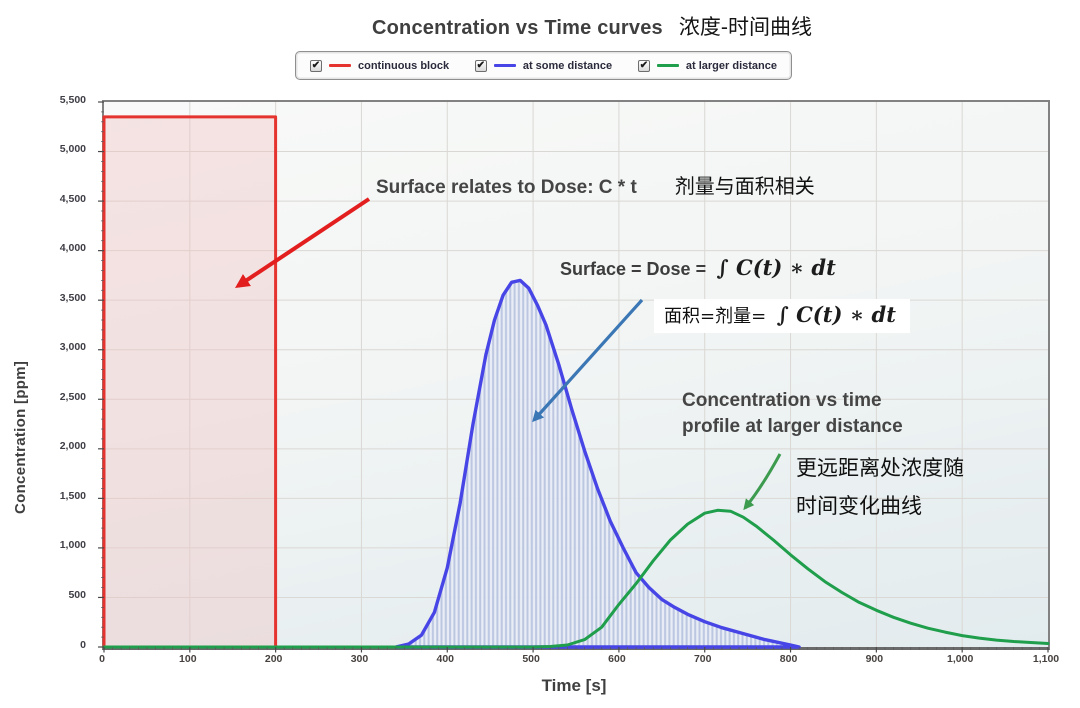 The height and width of the screenshot is (708, 1080). What do you see at coordinates (731, 65) in the screenshot?
I see `legend-item-label: at larger distance` at bounding box center [731, 65].